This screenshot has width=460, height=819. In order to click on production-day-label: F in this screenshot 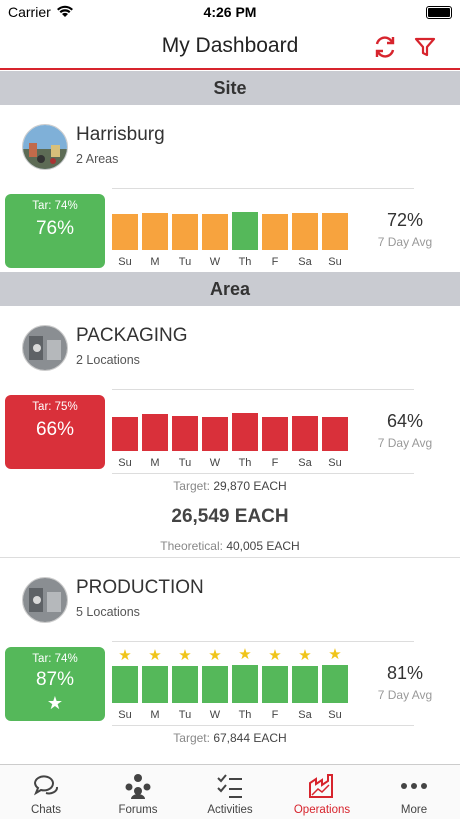, I will do `click(275, 715)`.